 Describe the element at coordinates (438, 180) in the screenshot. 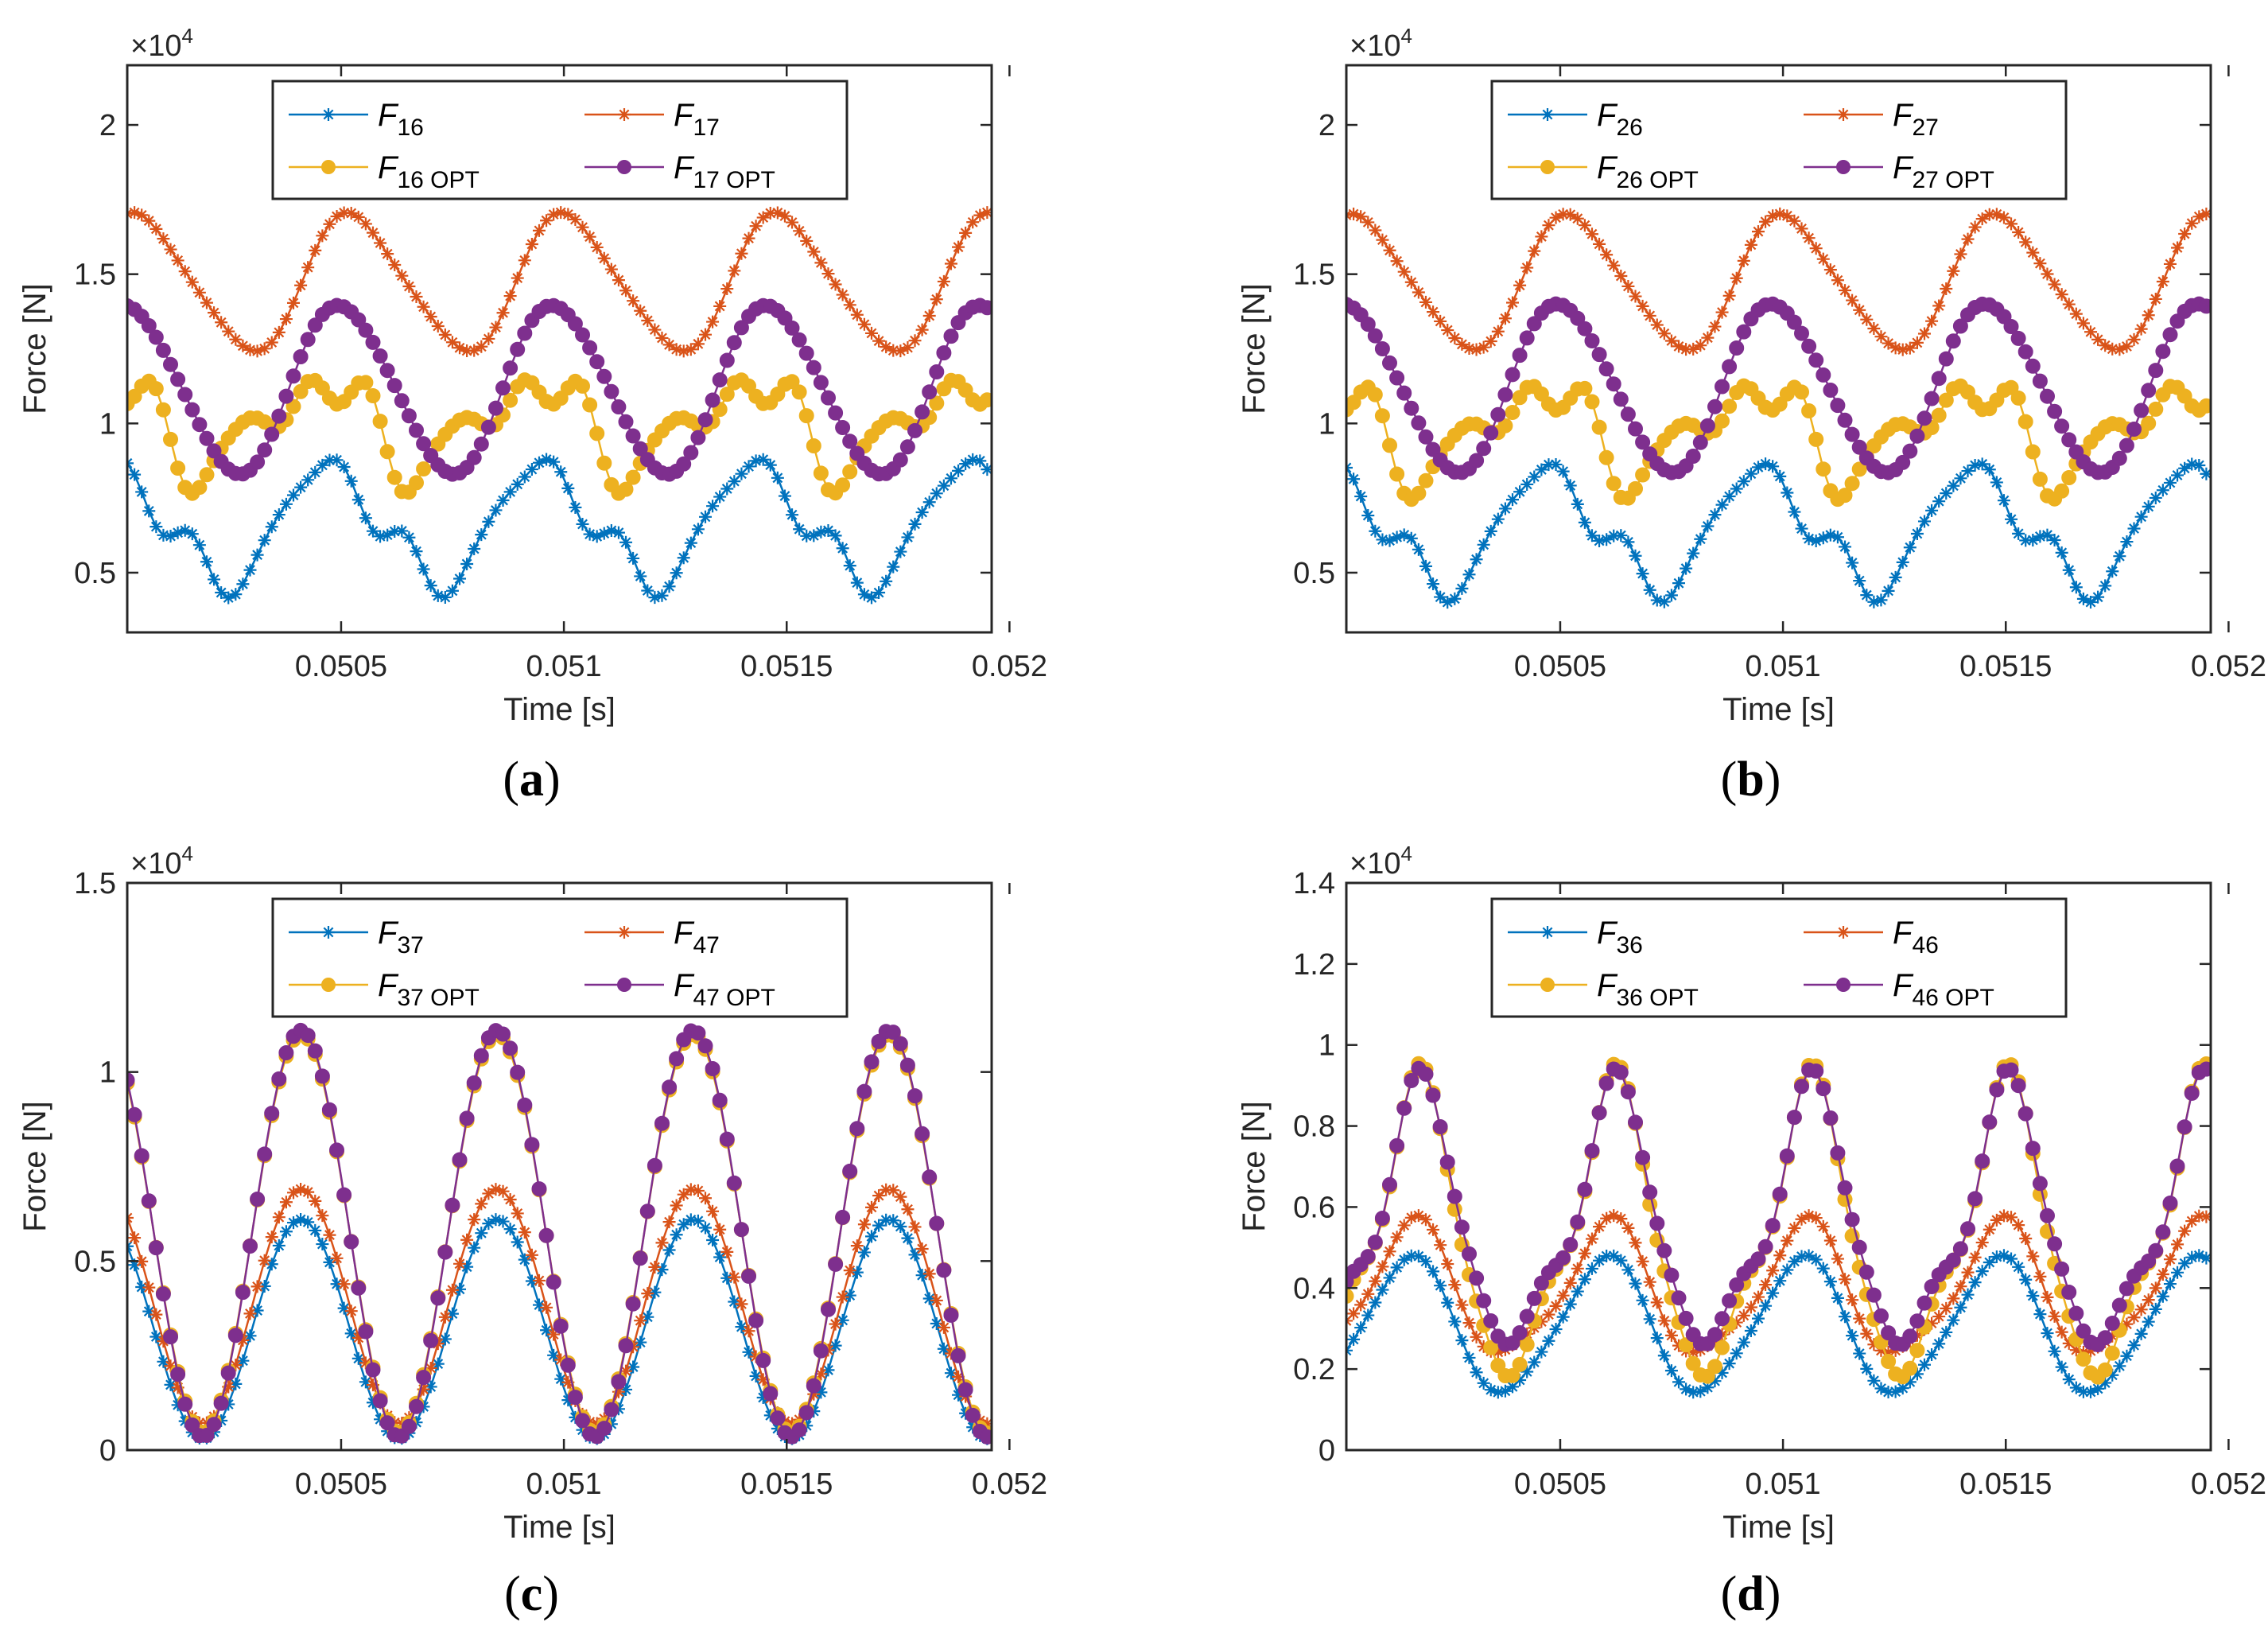

I see `legend-label-sub: 16 OPT` at that location.